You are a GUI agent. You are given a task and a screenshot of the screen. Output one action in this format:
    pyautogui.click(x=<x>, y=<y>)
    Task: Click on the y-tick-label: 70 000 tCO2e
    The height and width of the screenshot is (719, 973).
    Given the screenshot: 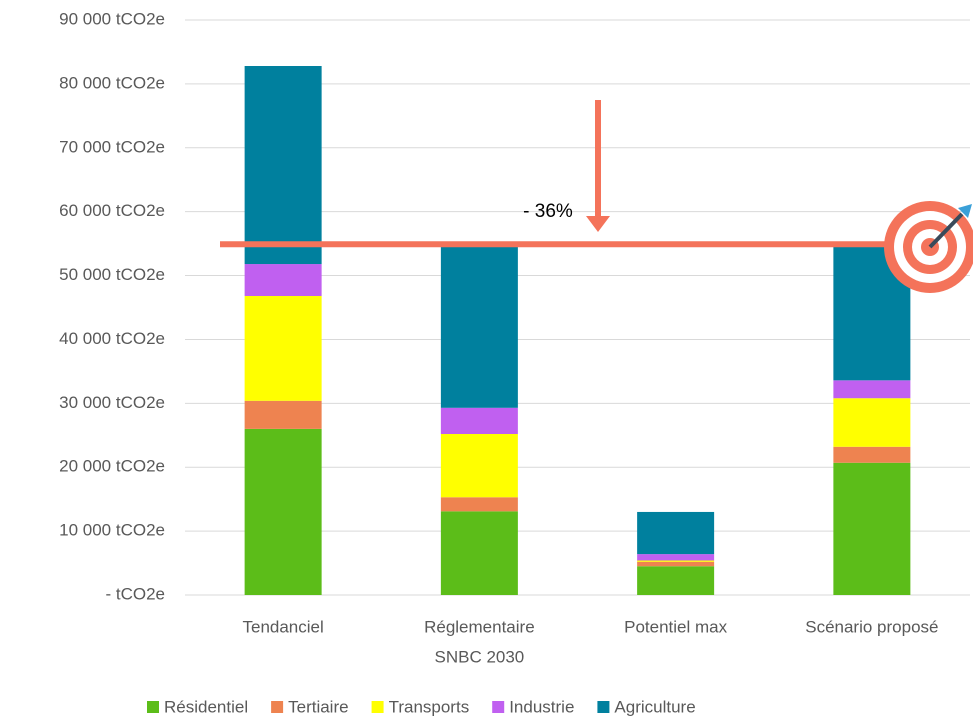 What is the action you would take?
    pyautogui.click(x=112, y=146)
    